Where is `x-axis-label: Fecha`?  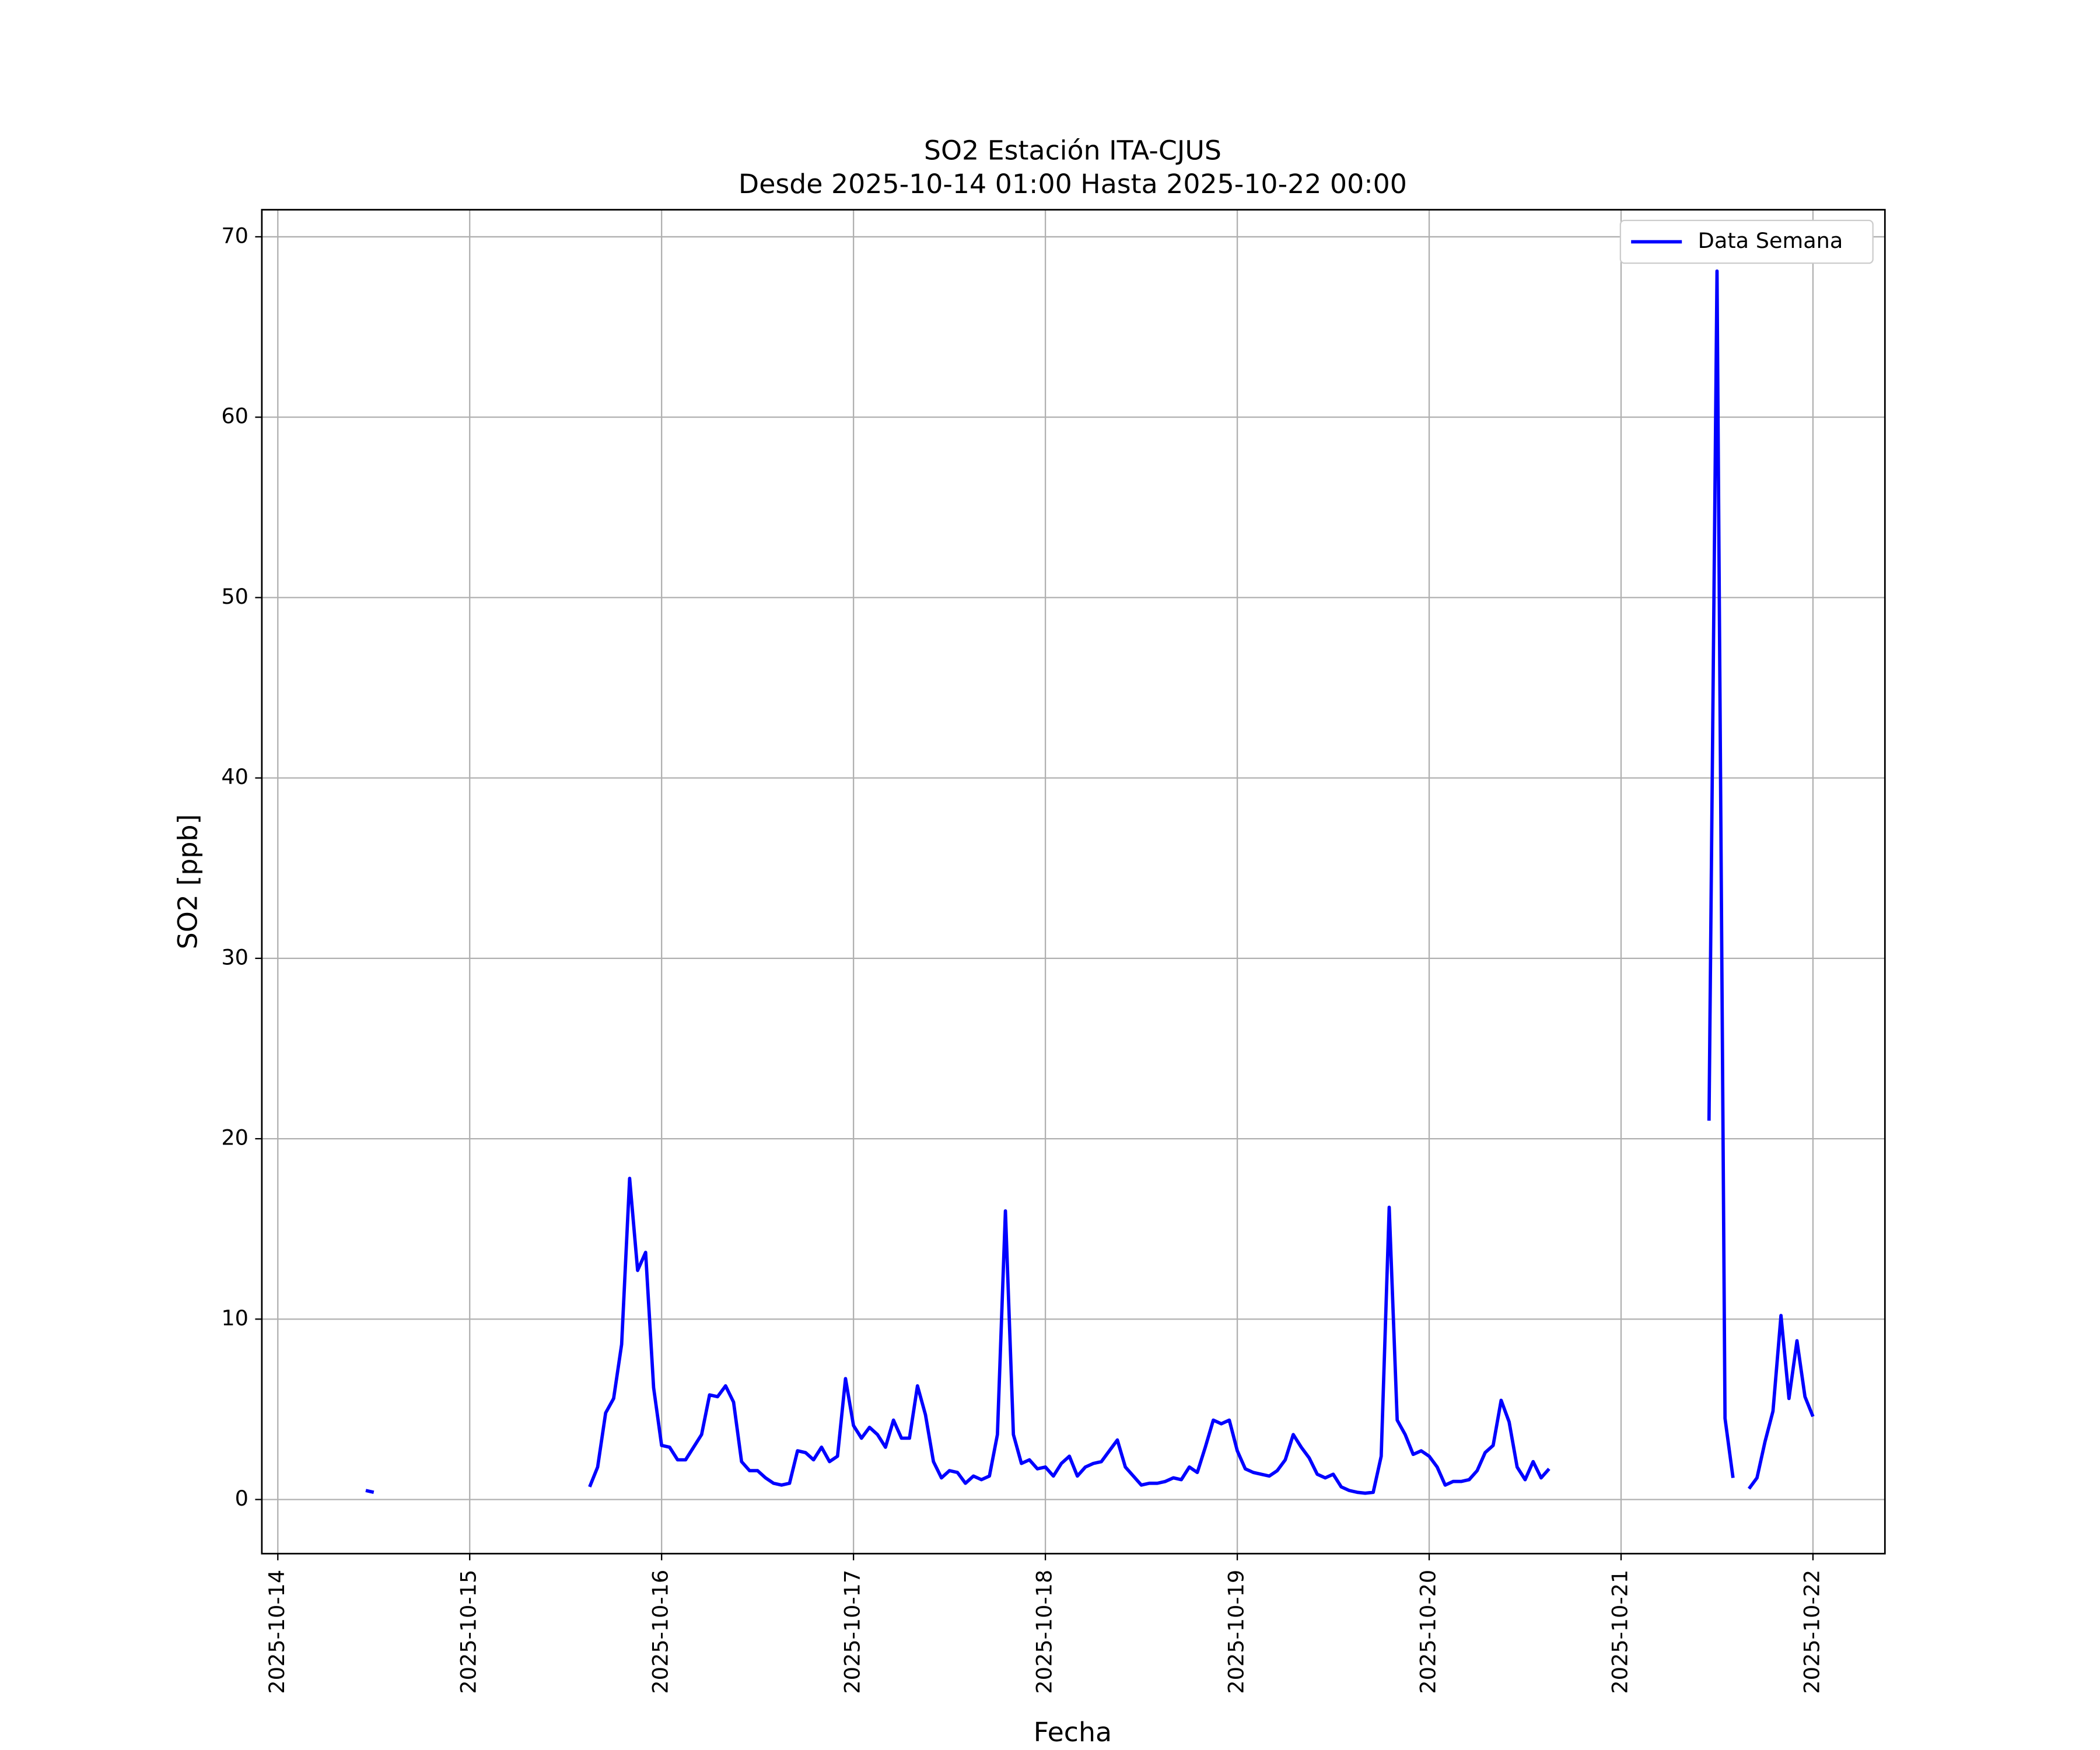 x-axis-label: Fecha is located at coordinates (1073, 1732).